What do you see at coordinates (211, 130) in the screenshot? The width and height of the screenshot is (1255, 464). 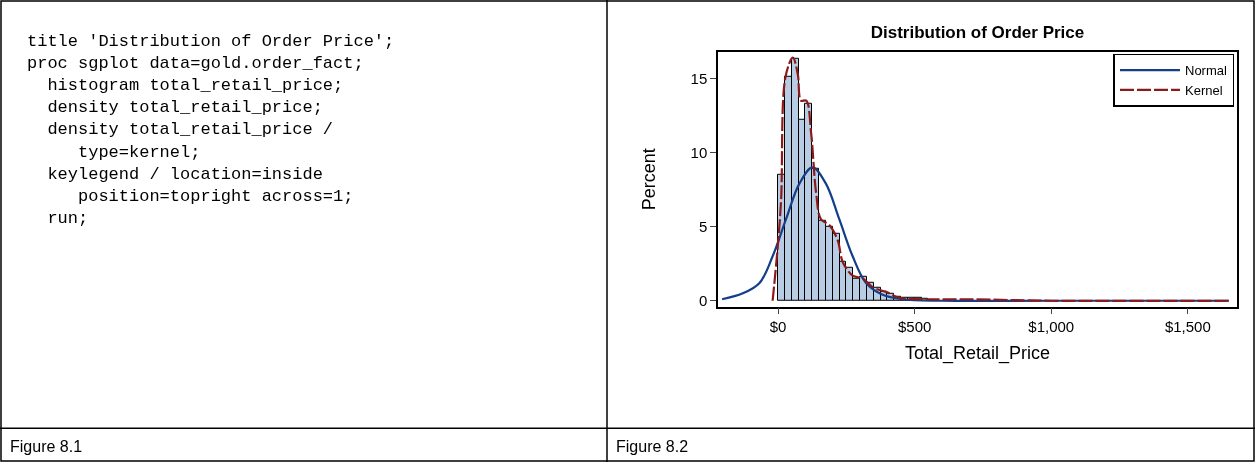 I see `text: title 'Distribution of Order Price'; proc sgplot data=gold.order_fact; histogram total_retail_price; density total_retail_price; density total_retail_price / type=kernel; keylegend / location=inside position=topright across=1; run;` at bounding box center [211, 130].